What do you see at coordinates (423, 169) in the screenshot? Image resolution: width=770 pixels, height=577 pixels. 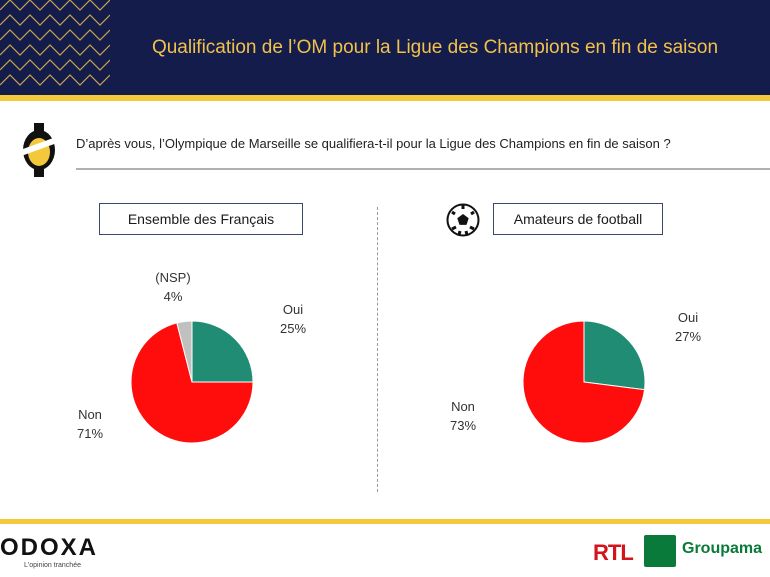 I see `question-divider` at bounding box center [423, 169].